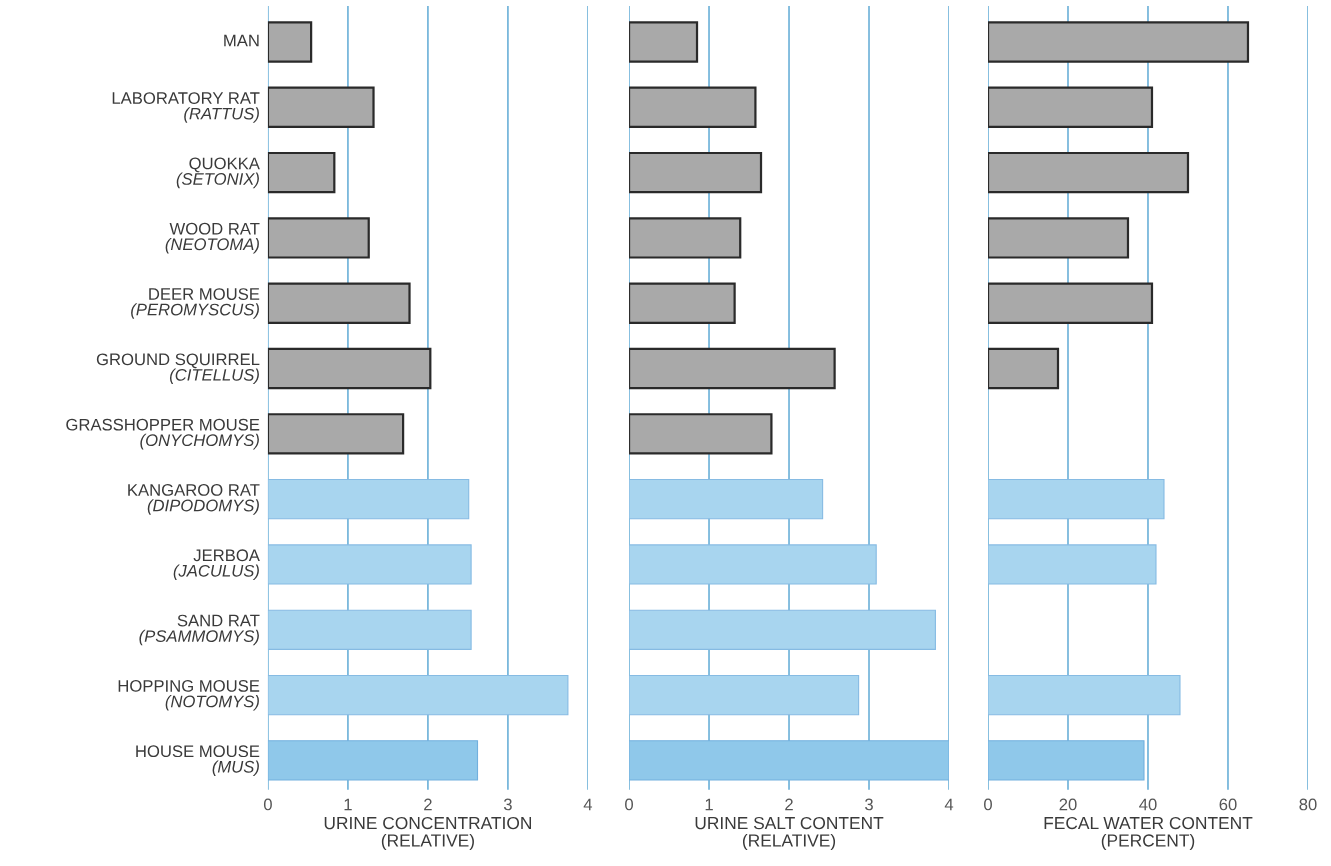  I want to click on x-axis-title: FECAL WATER CONTENT (PERCENT), so click(1148, 833).